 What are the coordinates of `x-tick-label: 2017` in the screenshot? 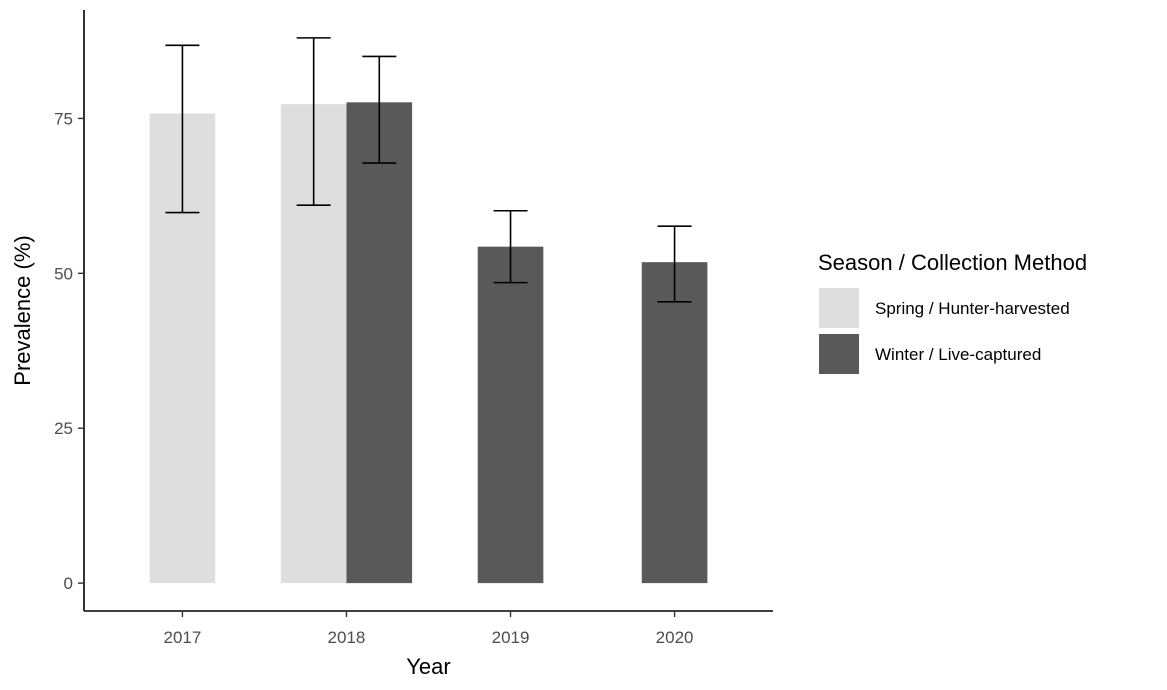 It's located at (183, 637).